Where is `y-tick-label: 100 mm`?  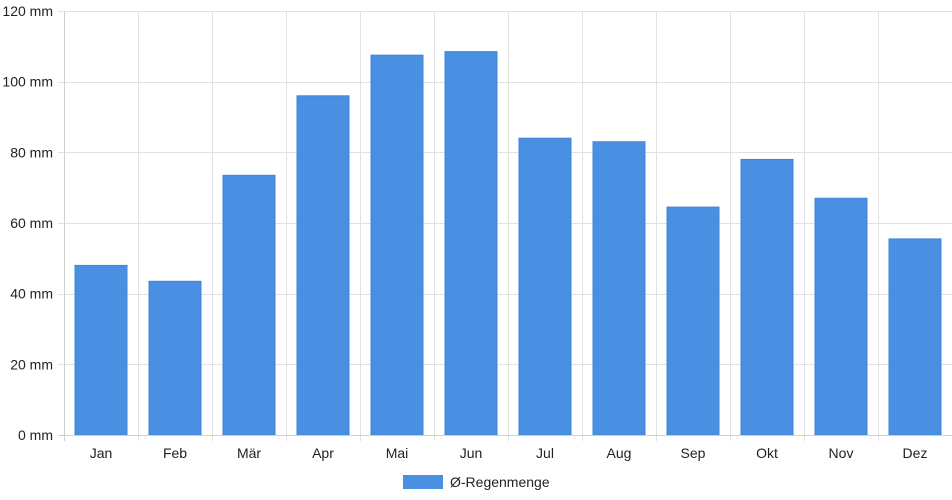
y-tick-label: 100 mm is located at coordinates (27, 82).